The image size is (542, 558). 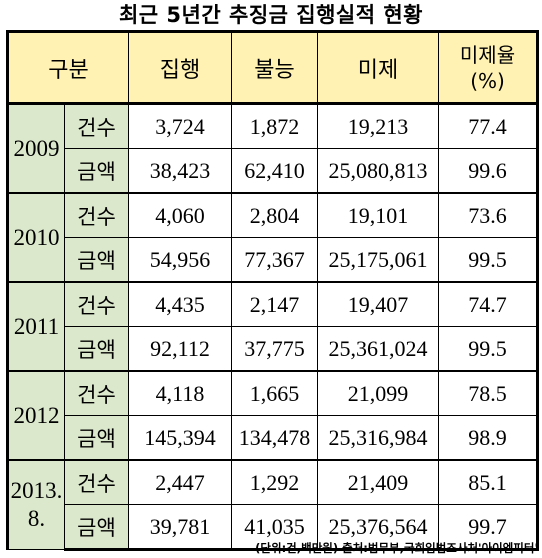 What do you see at coordinates (396, 548) in the screenshot?
I see `source-note: (단위:건,백만원) 출처:법무부,국회입법조사처'아이엠피터'` at bounding box center [396, 548].